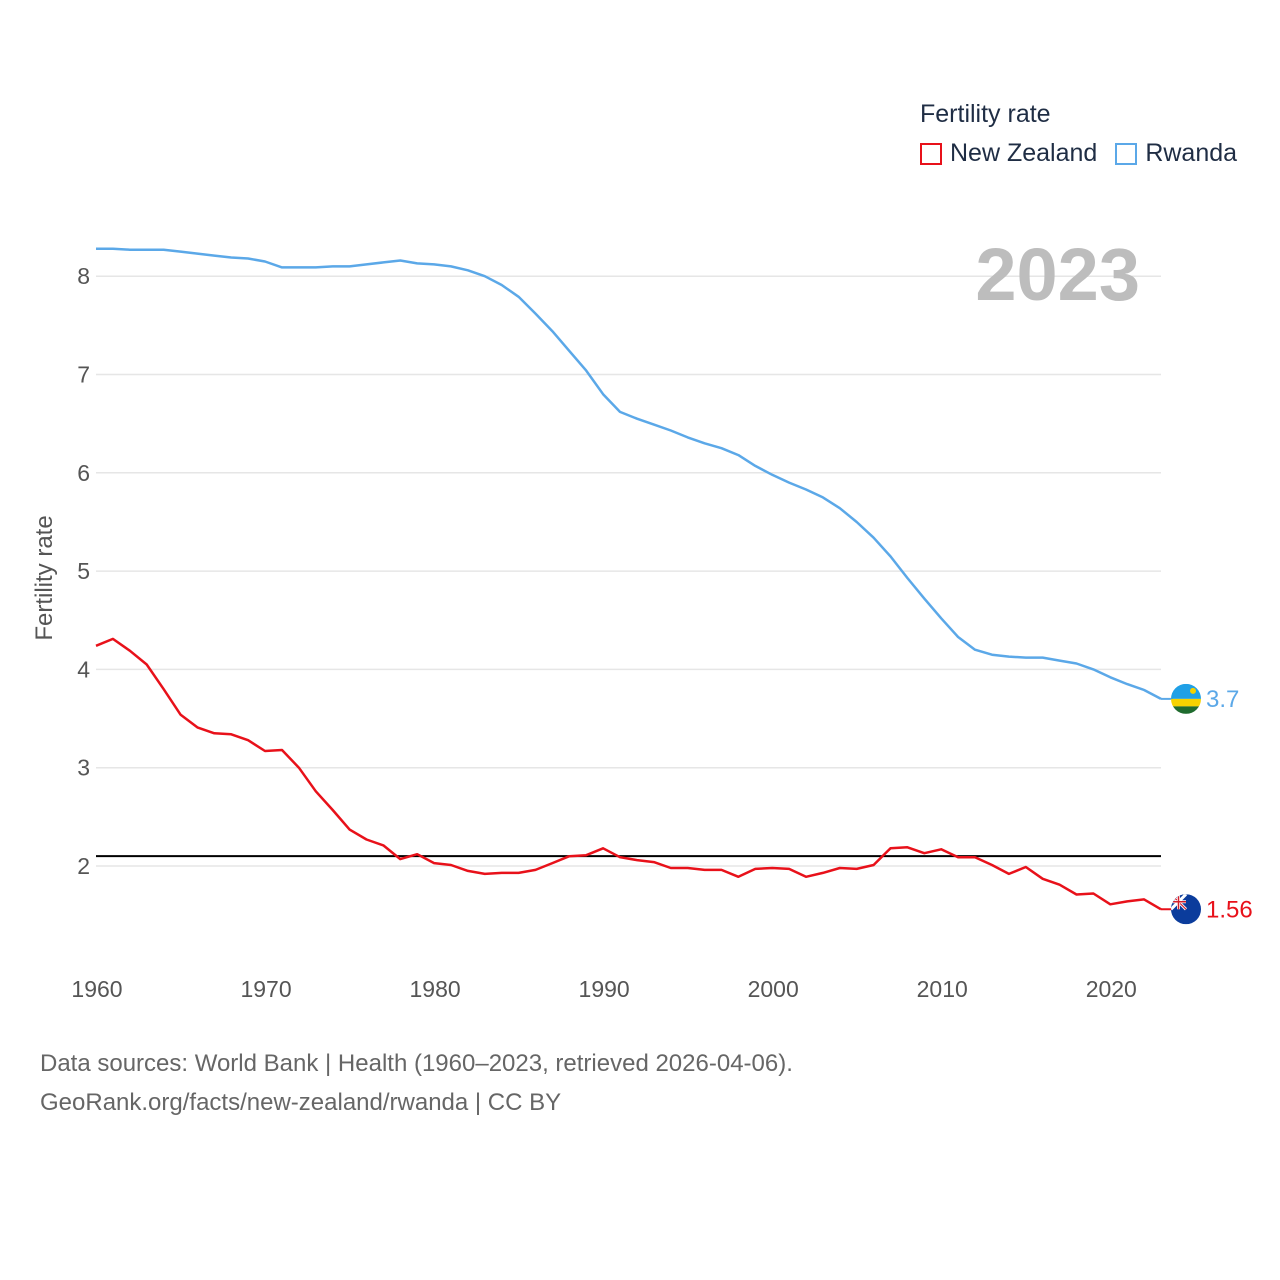 Image resolution: width=1280 pixels, height=1280 pixels. I want to click on legend-title: Fertility rate, so click(985, 114).